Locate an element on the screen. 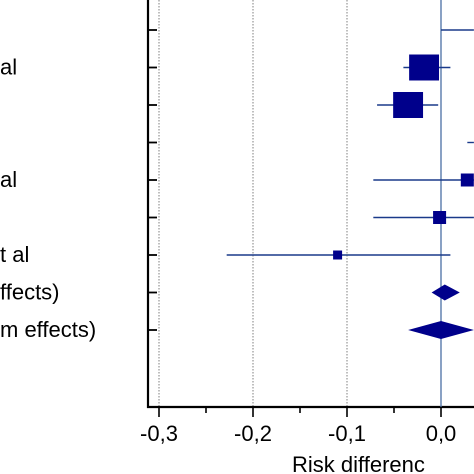 This screenshot has height=474, width=474. study-row: ffects) is located at coordinates (230, 292).